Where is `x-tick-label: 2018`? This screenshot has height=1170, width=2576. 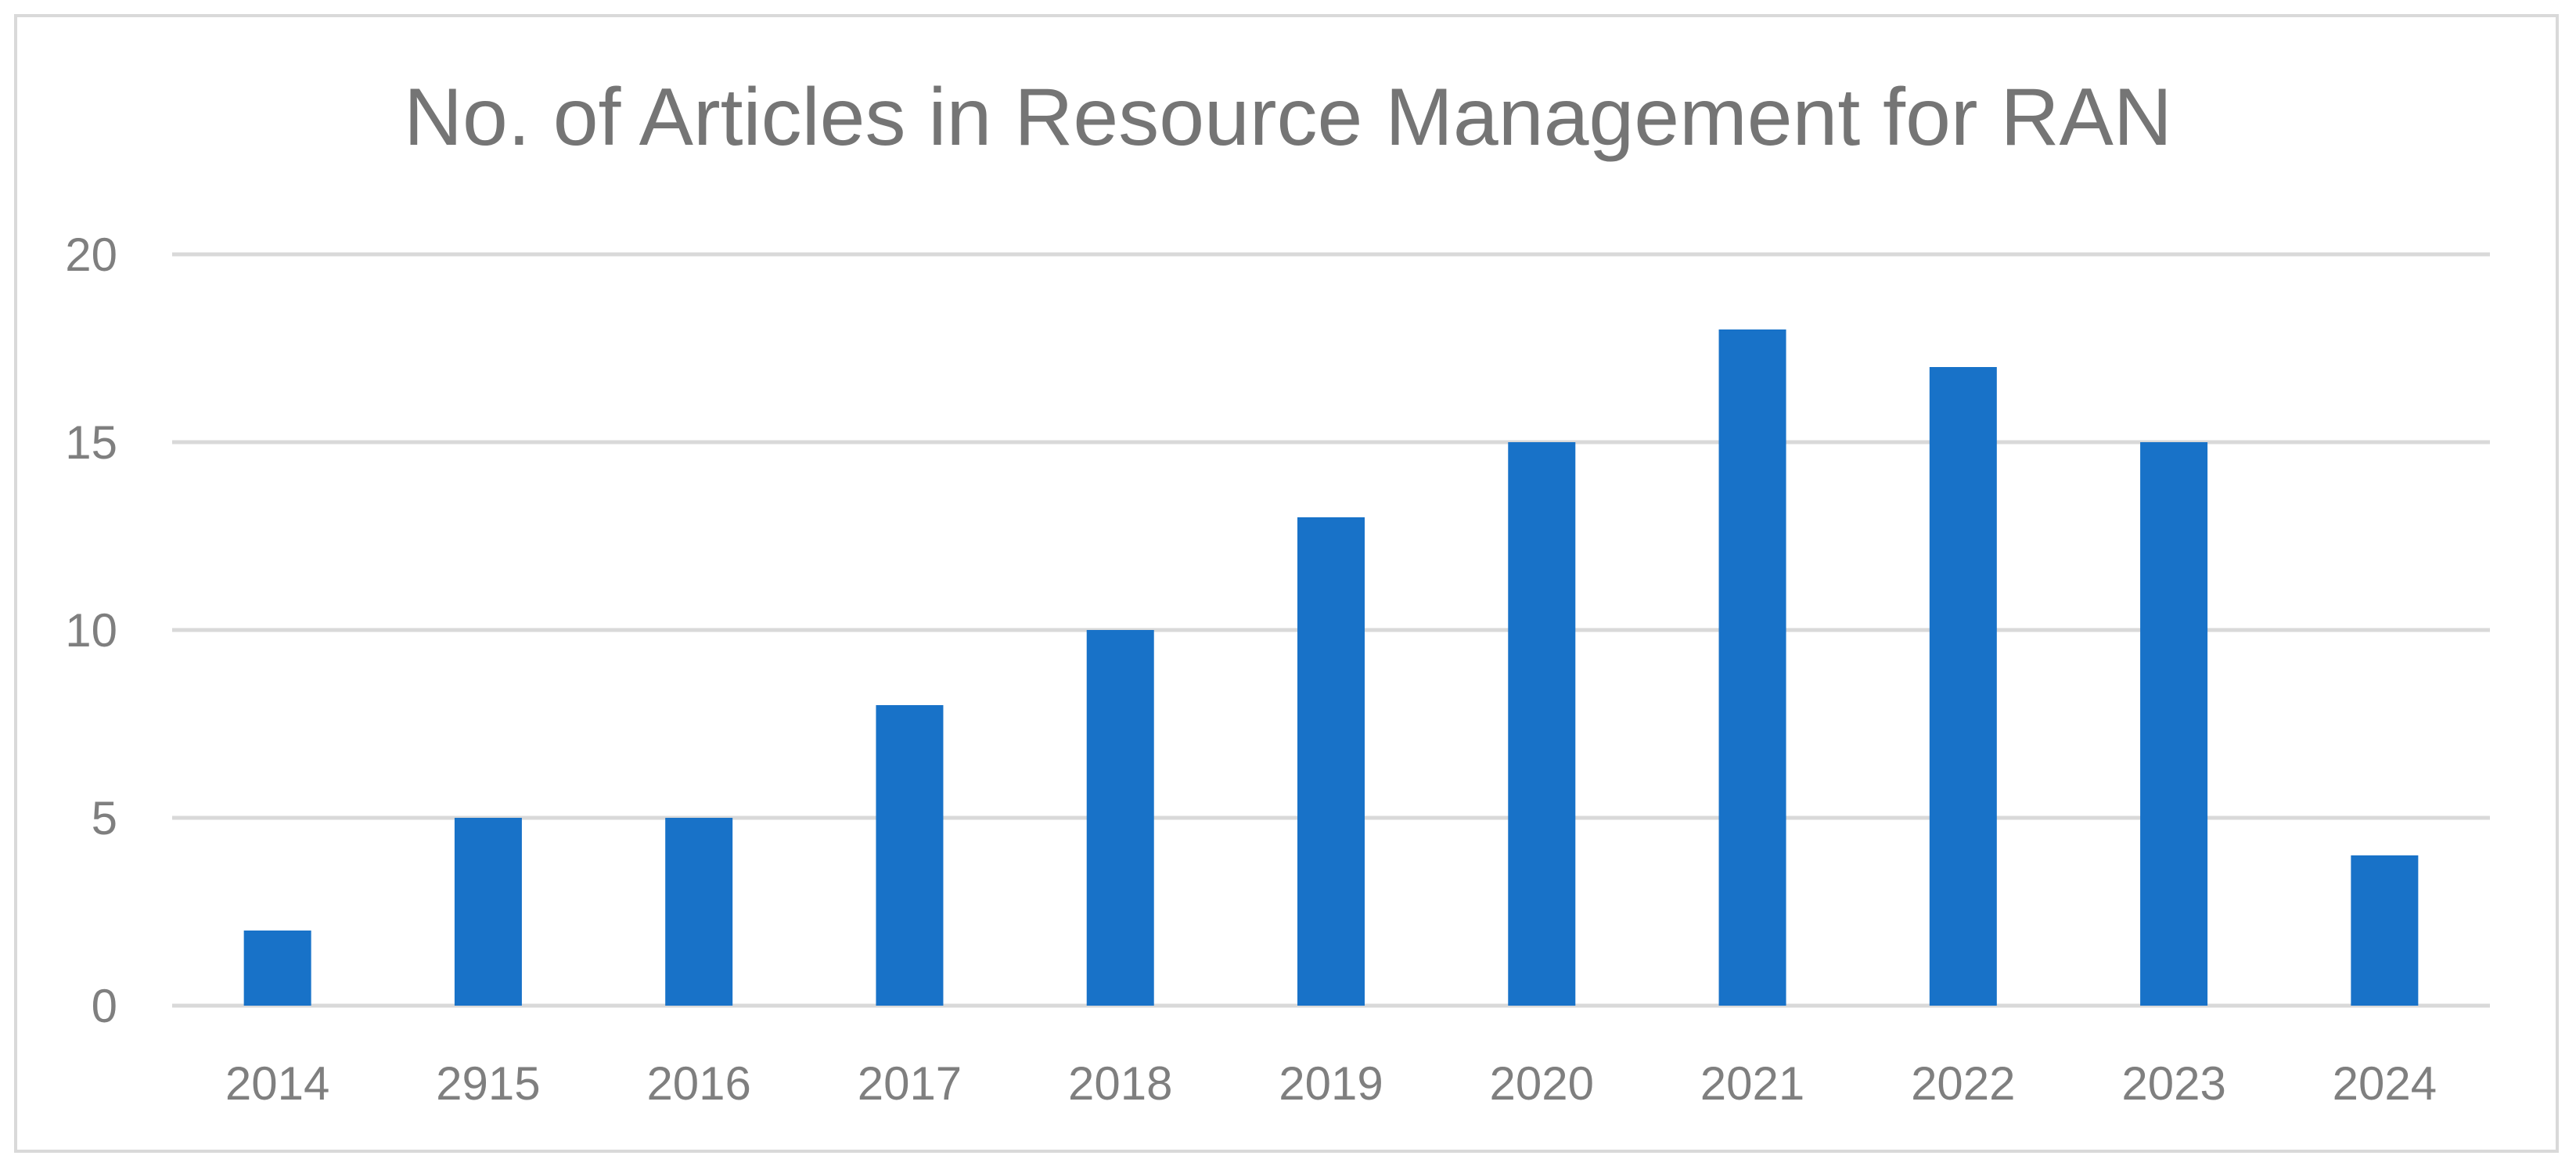
x-tick-label: 2018 is located at coordinates (1120, 1083).